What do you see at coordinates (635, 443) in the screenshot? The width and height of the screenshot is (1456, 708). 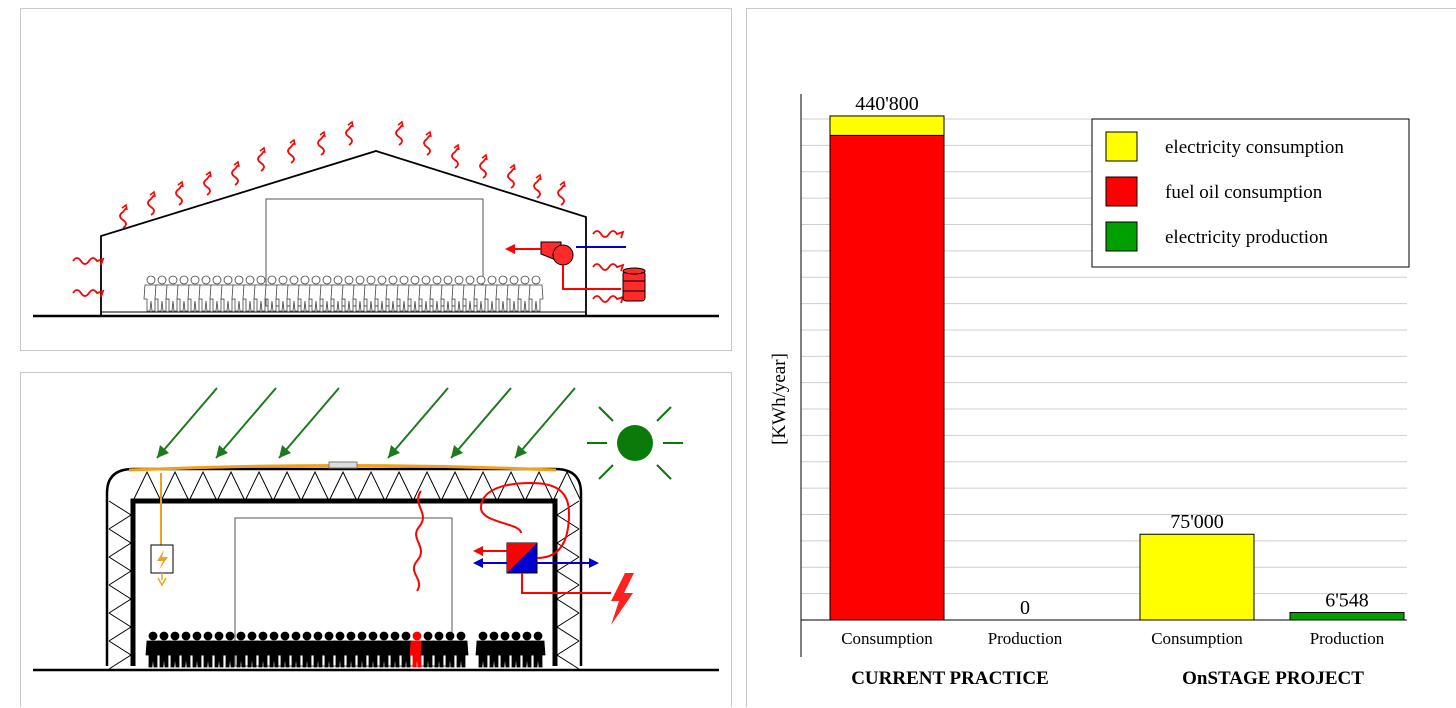 I see `sun-icon` at bounding box center [635, 443].